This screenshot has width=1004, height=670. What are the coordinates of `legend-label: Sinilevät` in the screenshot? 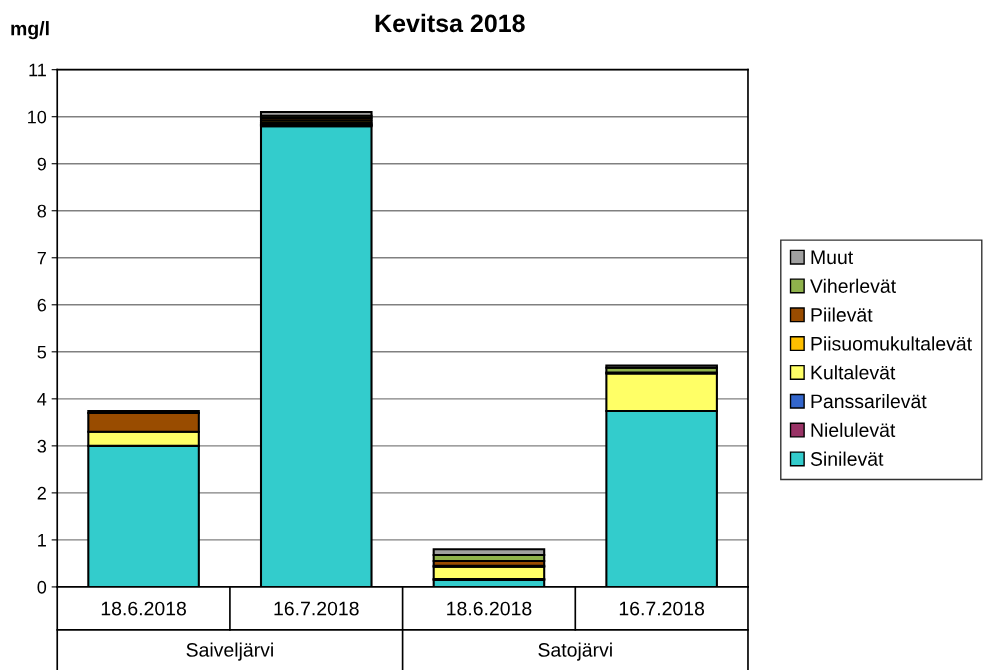 It's located at (847, 458).